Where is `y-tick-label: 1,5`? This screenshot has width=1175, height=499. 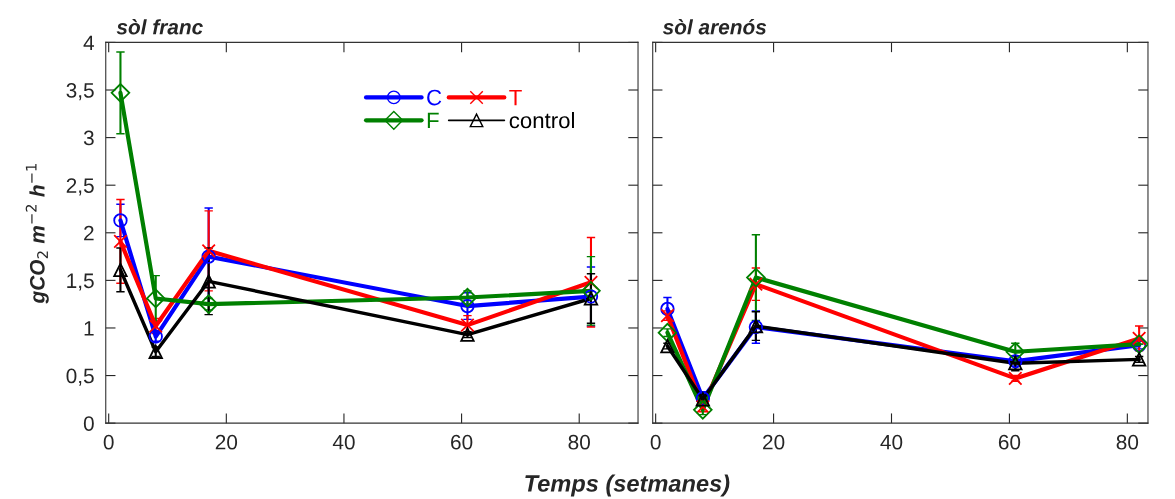 y-tick-label: 1,5 is located at coordinates (80, 282).